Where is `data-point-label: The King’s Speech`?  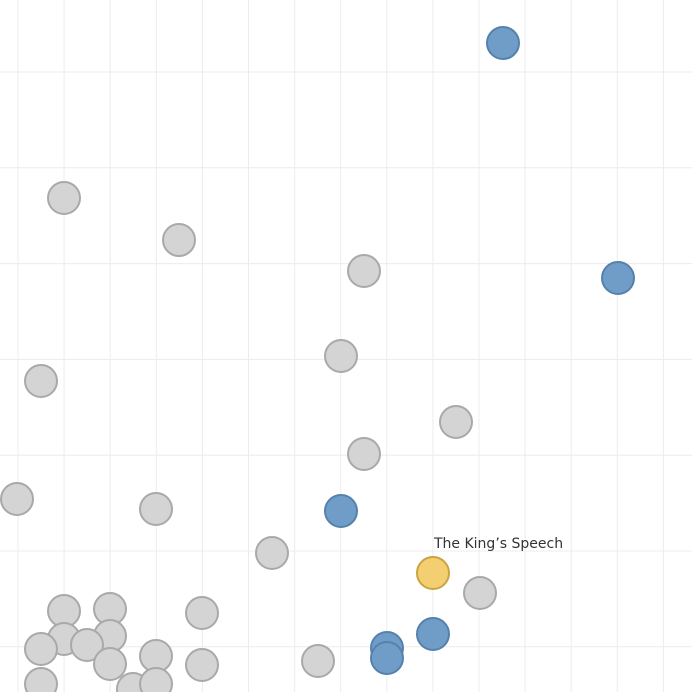 data-point-label: The King’s Speech is located at coordinates (498, 544).